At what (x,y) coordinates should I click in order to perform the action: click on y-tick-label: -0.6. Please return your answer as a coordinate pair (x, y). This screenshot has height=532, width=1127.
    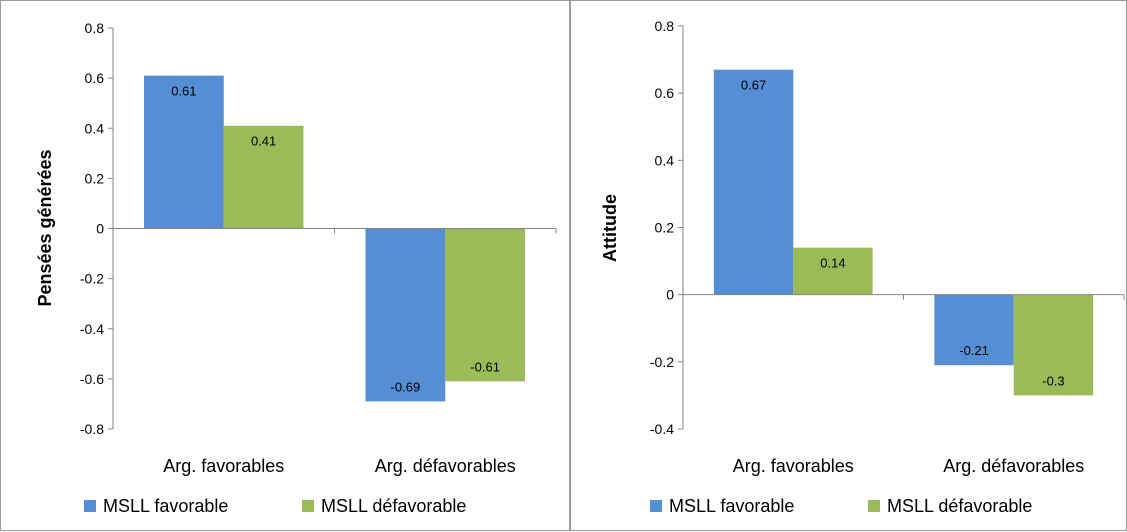
    Looking at the image, I should click on (92, 379).